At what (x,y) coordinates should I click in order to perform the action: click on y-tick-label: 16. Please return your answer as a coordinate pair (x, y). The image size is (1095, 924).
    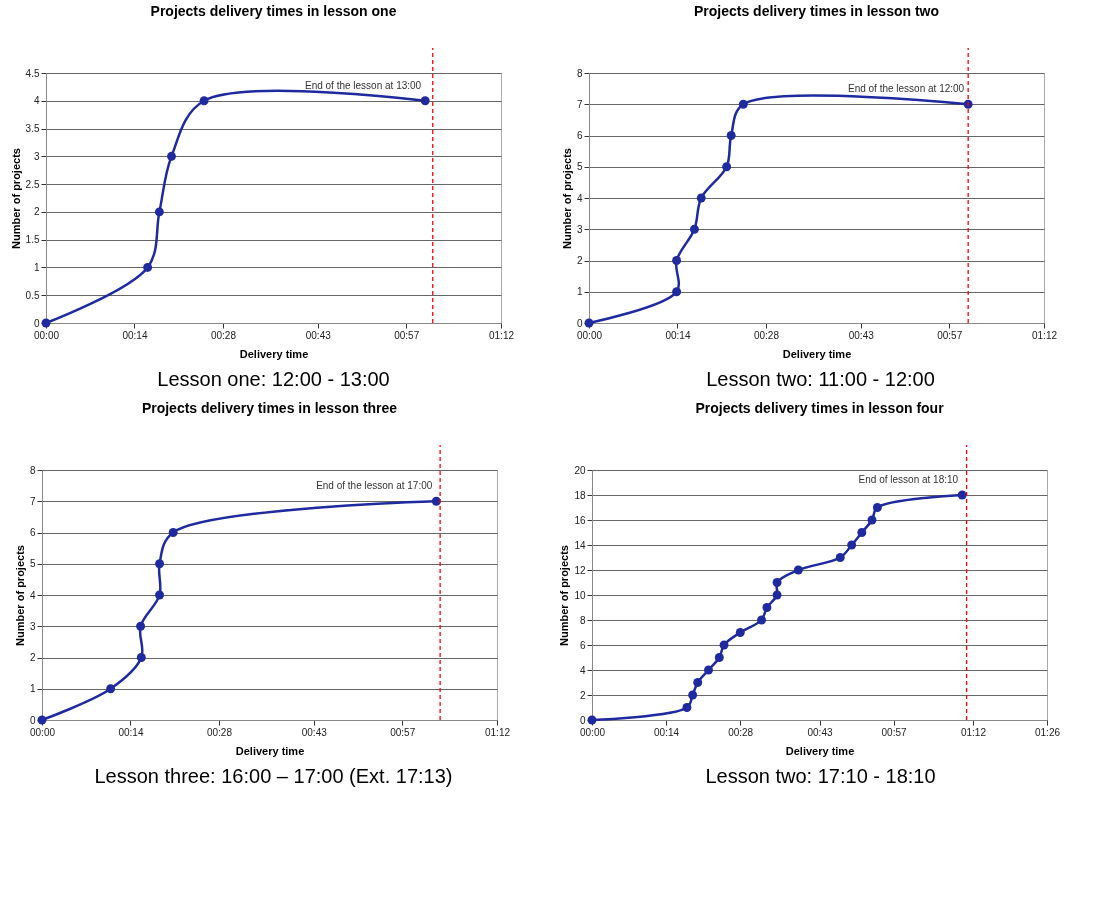
    Looking at the image, I should click on (580, 520).